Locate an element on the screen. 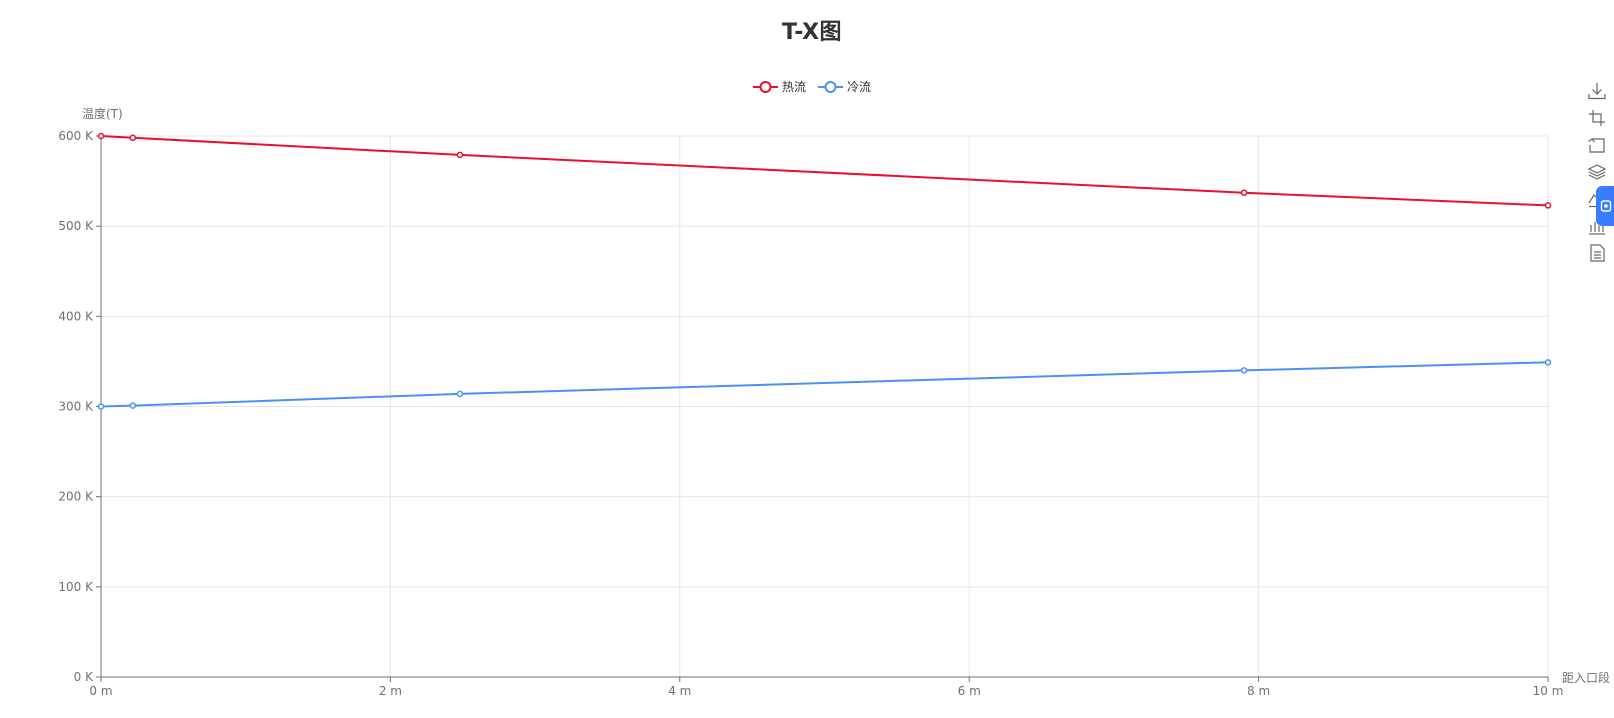  x-tick-label: 2 m is located at coordinates (390, 691).